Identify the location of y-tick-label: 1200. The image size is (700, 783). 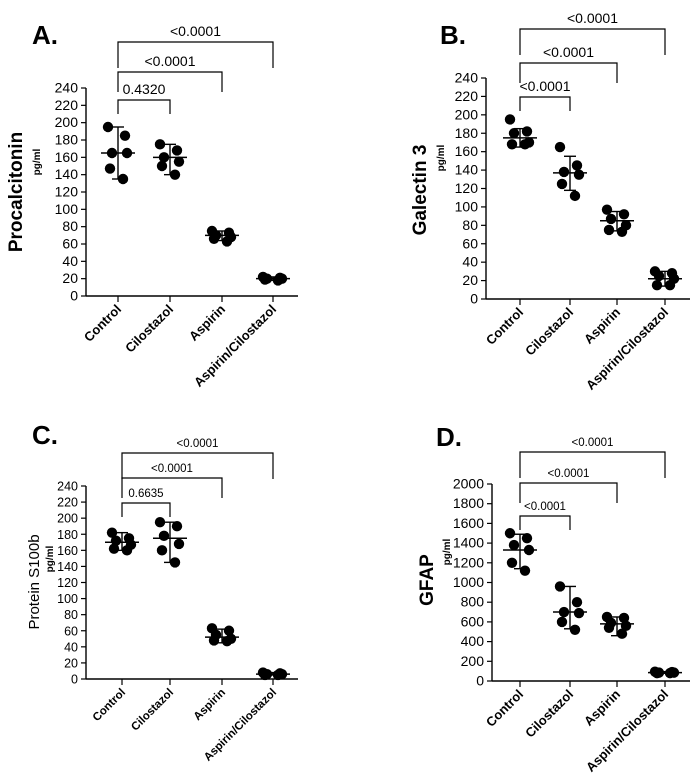
(468, 562).